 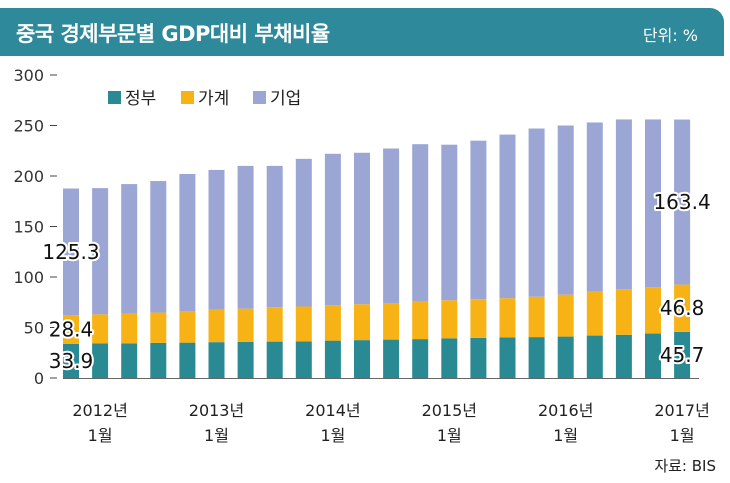 What do you see at coordinates (449, 410) in the screenshot?
I see `x-tick-label-year: 2015년` at bounding box center [449, 410].